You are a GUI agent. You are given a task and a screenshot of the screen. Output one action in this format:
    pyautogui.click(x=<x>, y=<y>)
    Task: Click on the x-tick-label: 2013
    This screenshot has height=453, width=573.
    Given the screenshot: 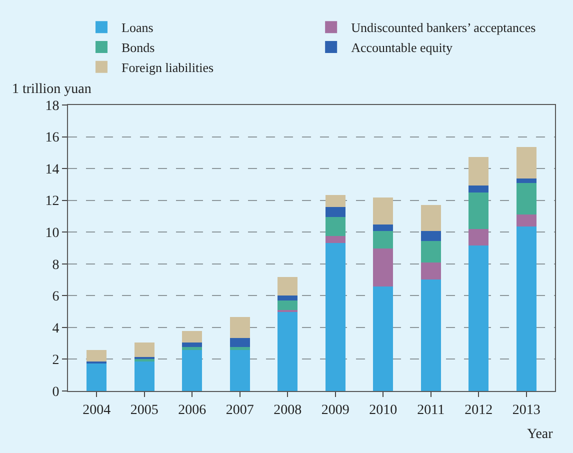 What is the action you would take?
    pyautogui.click(x=526, y=410)
    